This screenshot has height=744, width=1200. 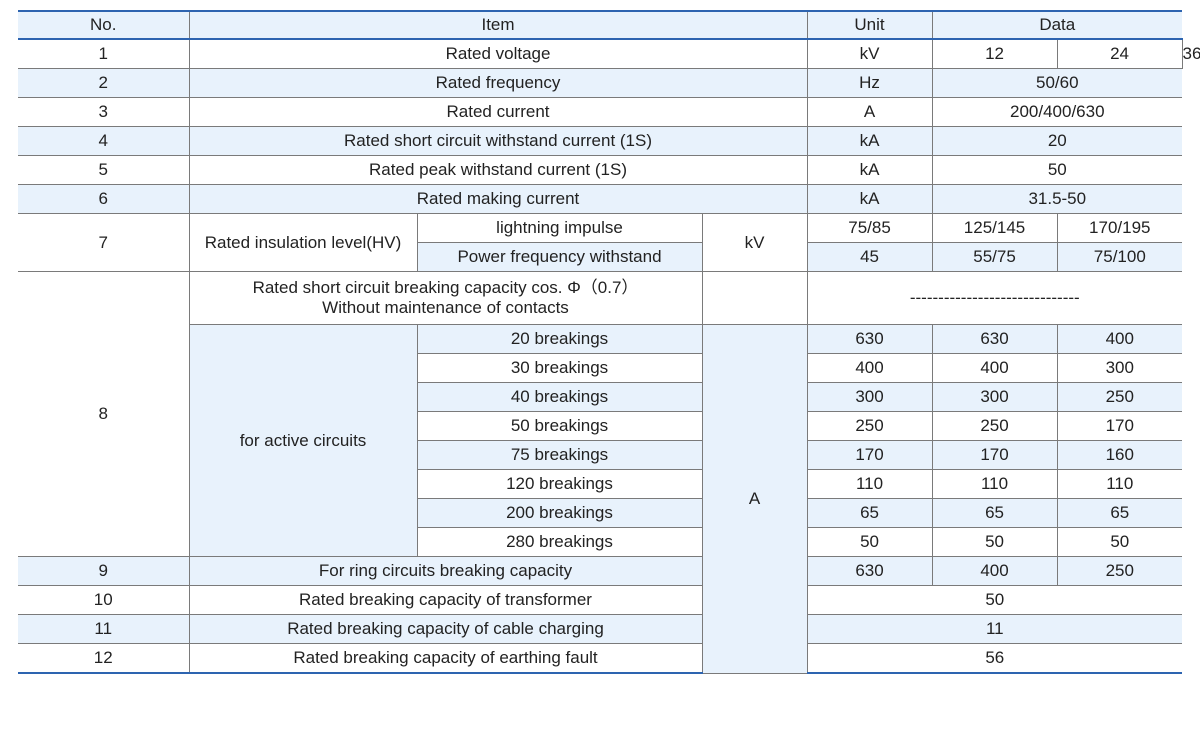 I want to click on row-subitem: Power frequency withstand, so click(x=560, y=257).